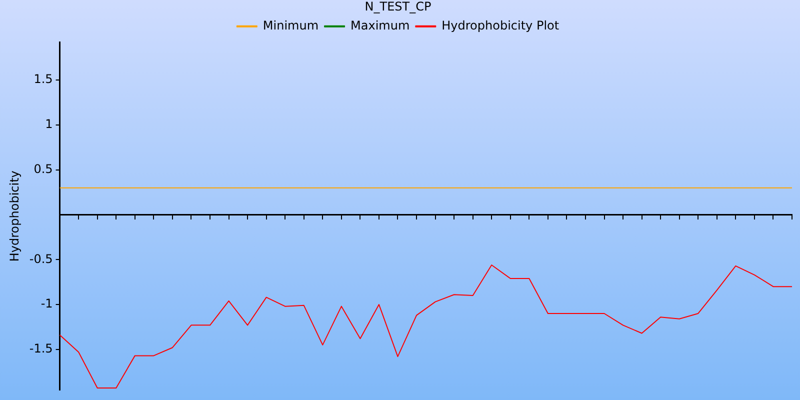 This screenshot has height=400, width=800. What do you see at coordinates (14, 216) in the screenshot?
I see `y-axis-title: Hydrophobicity` at bounding box center [14, 216].